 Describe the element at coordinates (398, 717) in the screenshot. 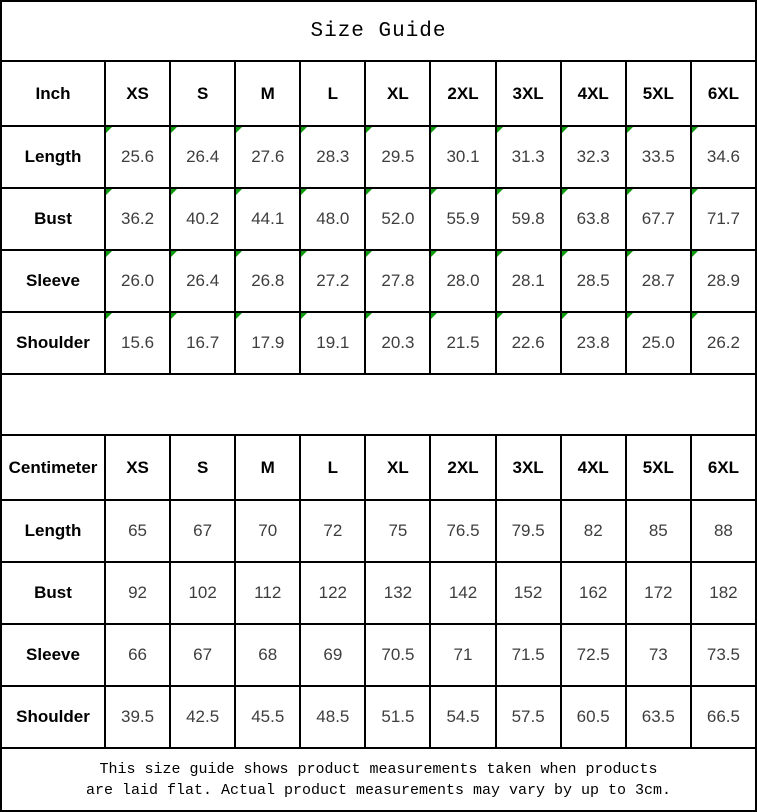

I see `value-cell: 51.5` at that location.